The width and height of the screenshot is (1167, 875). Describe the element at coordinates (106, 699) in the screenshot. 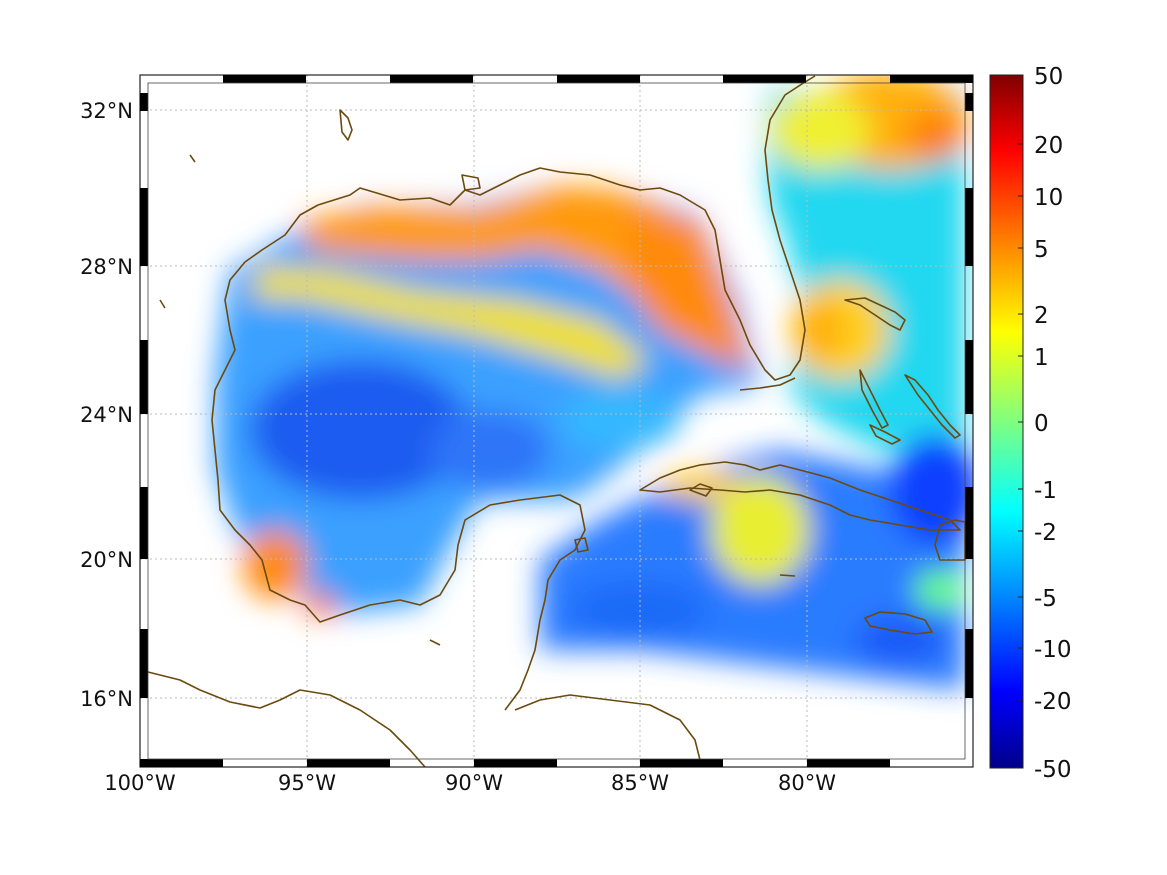

I see `lat-label: 16°N` at that location.